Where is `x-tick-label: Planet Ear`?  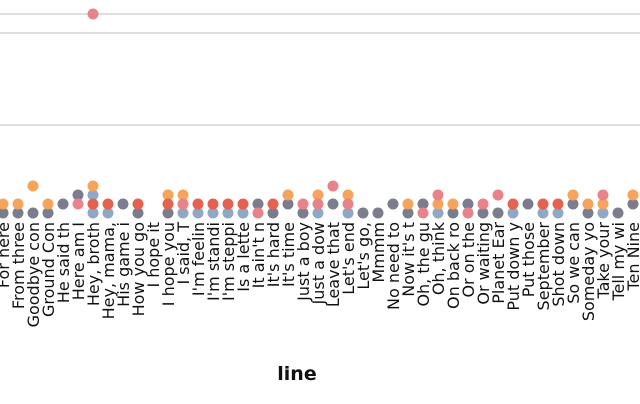
x-tick-label: Planet Ear is located at coordinates (498, 263).